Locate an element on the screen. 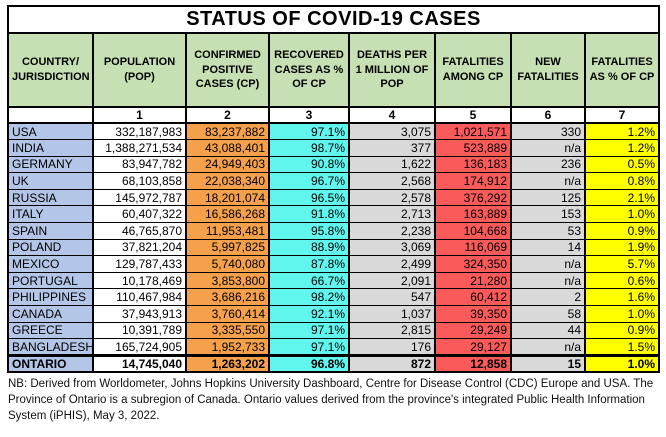 The height and width of the screenshot is (437, 666). cell-new_fatalities: 44 is located at coordinates (548, 330).